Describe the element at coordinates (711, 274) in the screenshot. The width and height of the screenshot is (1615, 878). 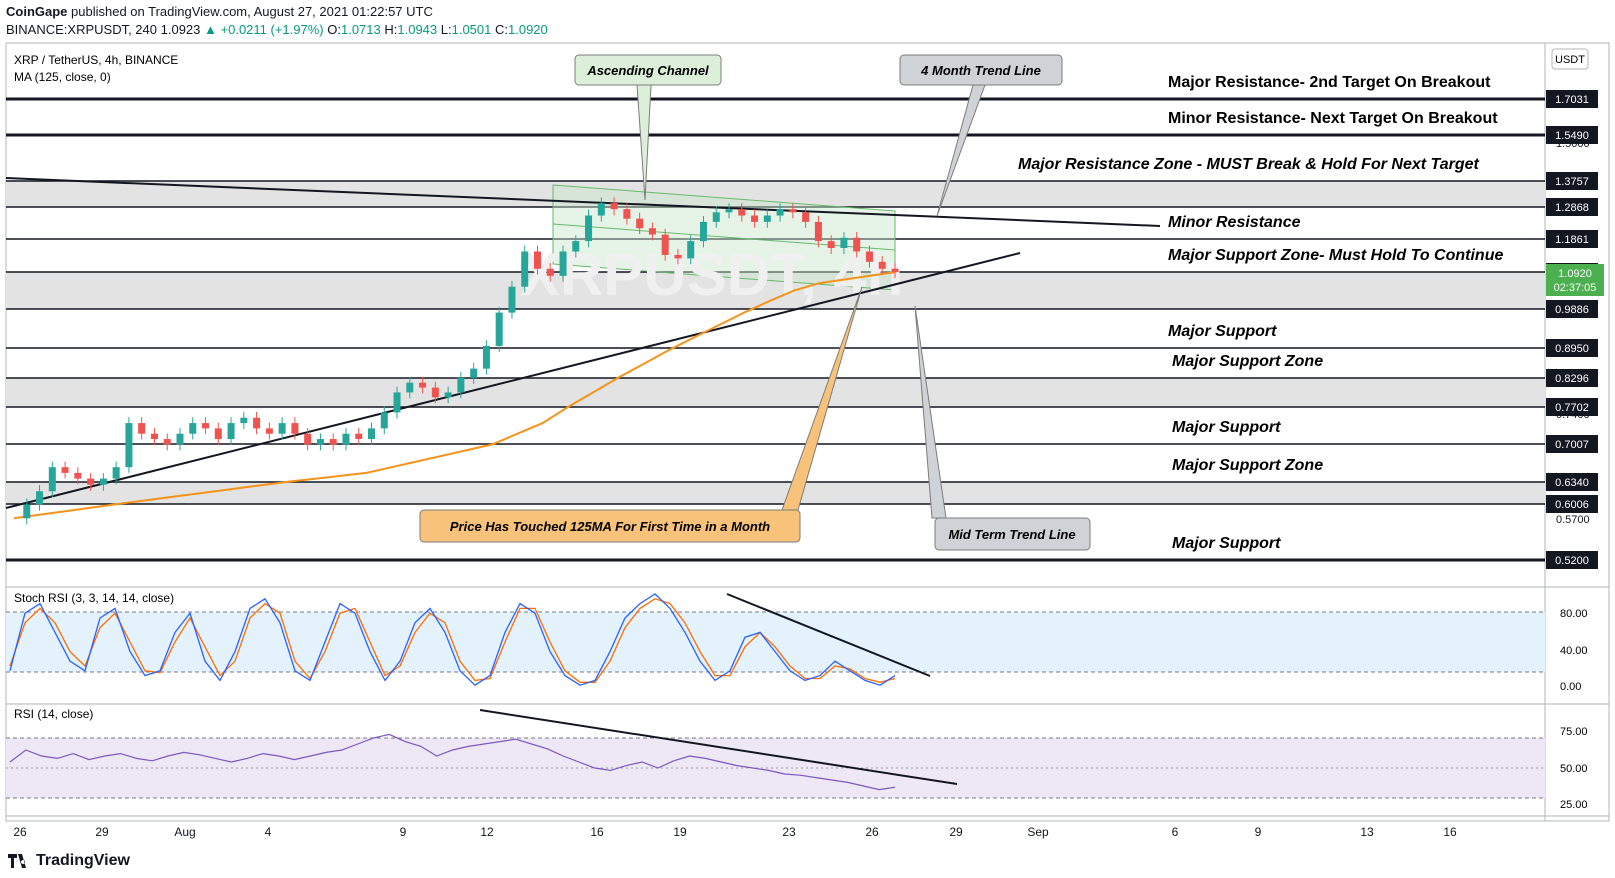
I see `symbol-watermark: XRPUSDT, 4h` at that location.